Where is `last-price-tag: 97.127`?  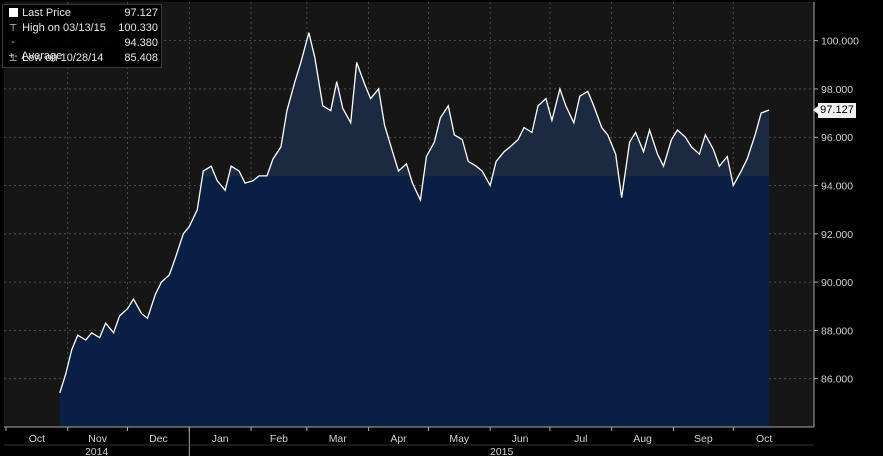 last-price-tag: 97.127 is located at coordinates (837, 110).